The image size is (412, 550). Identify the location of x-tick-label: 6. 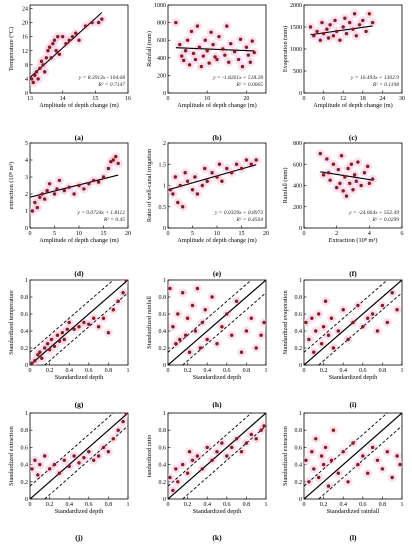
(402, 234).